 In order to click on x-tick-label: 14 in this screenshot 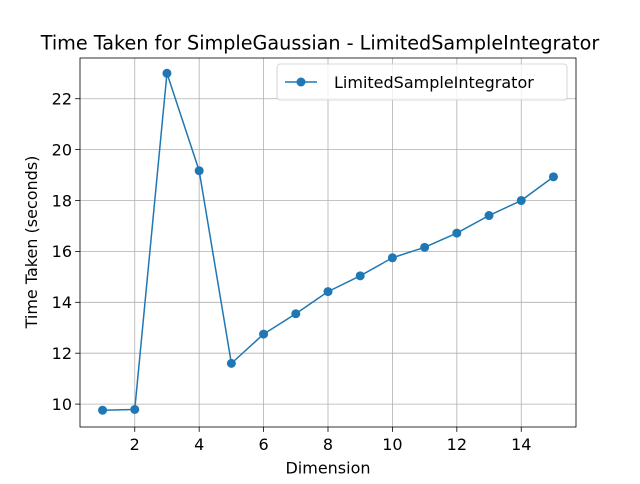, I will do `click(521, 444)`.